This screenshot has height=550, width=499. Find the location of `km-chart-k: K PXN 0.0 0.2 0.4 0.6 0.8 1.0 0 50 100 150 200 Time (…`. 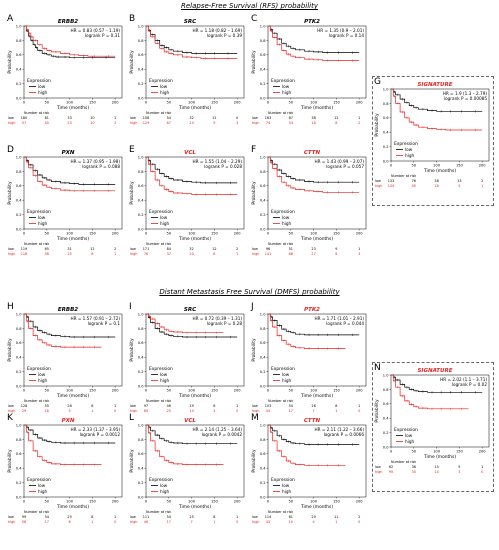

km-chart-k: K PXN 0.0 0.2 0.4 0.6 0.8 1.0 0 50 100 150 200 Time (… is located at coordinates (65, 468).